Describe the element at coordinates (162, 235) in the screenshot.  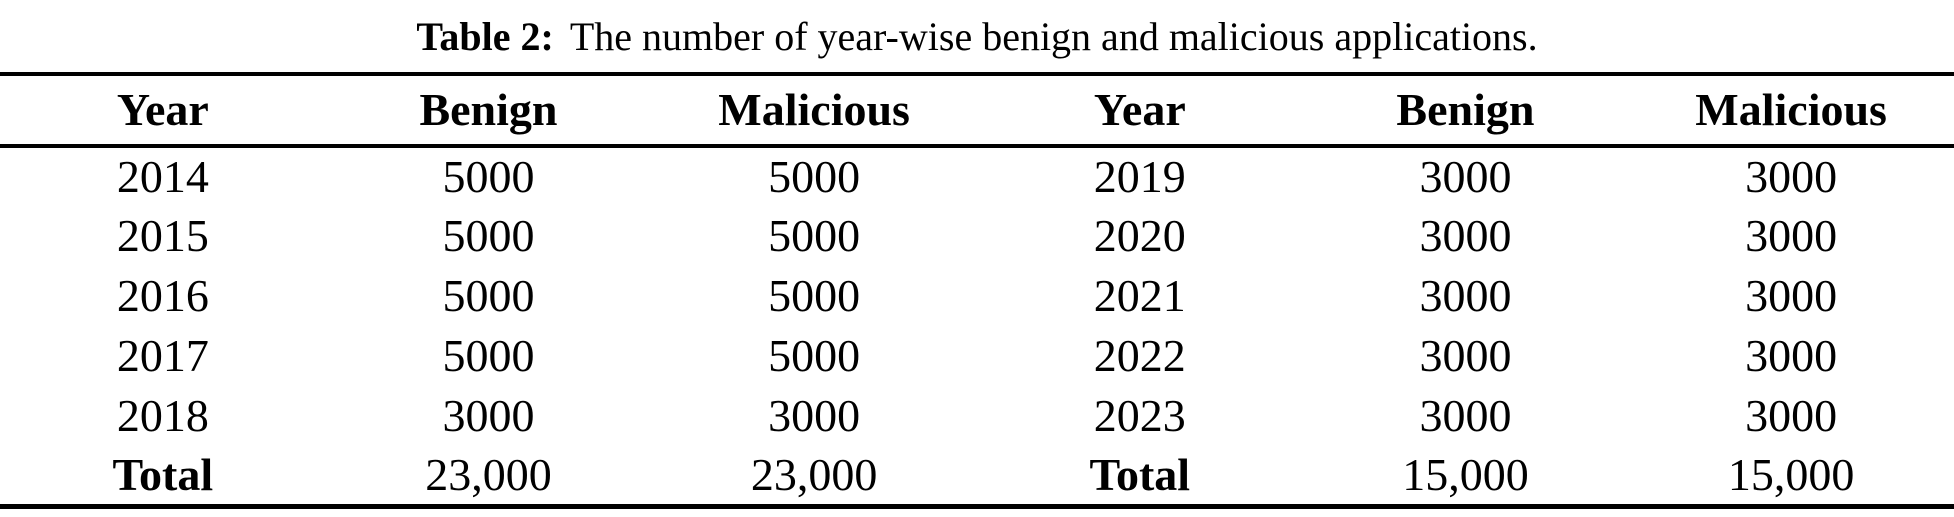
I see `cell-year: 2015` at that location.